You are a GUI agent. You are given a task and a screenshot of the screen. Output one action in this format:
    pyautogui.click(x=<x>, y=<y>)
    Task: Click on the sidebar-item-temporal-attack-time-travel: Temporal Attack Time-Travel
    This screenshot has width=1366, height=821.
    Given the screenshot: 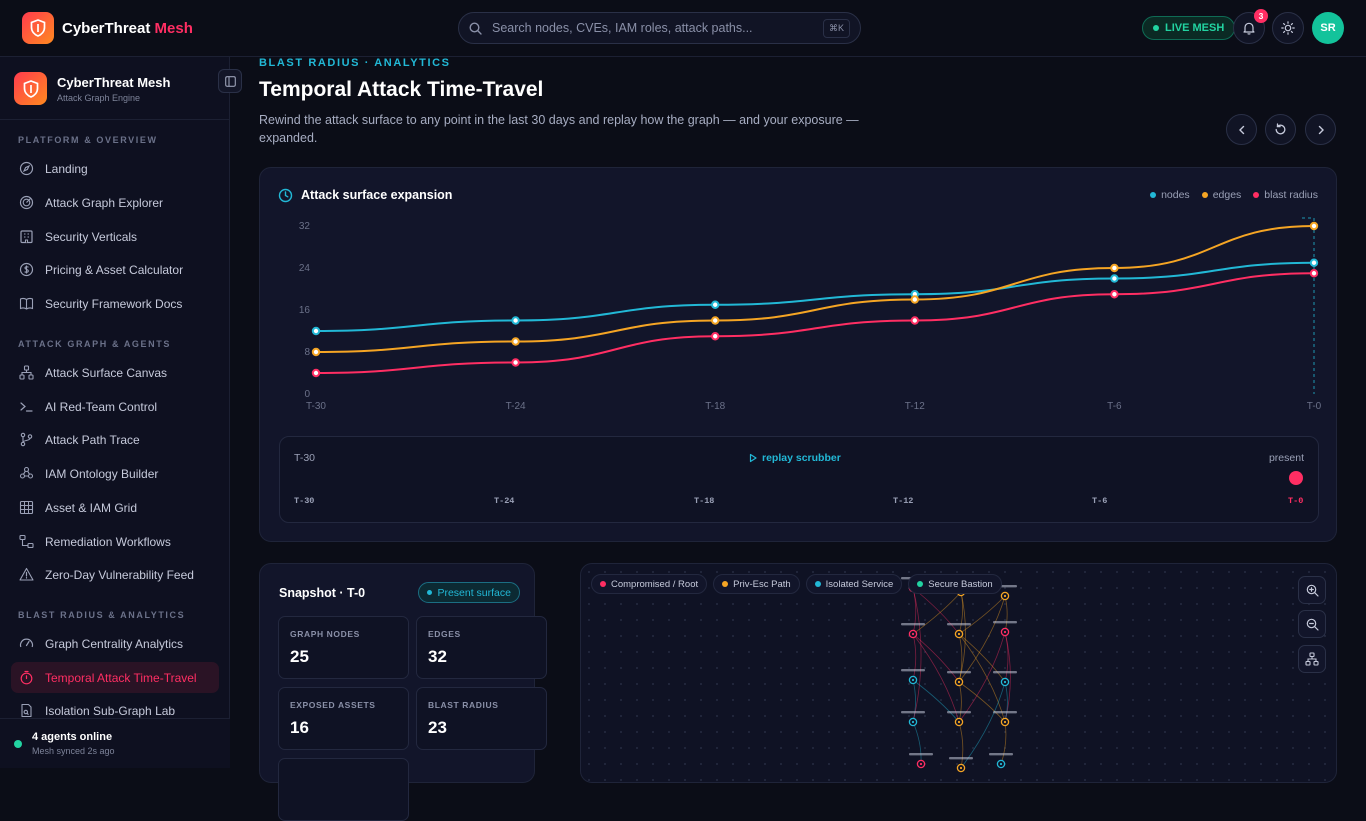 What is the action you would take?
    pyautogui.click(x=115, y=677)
    